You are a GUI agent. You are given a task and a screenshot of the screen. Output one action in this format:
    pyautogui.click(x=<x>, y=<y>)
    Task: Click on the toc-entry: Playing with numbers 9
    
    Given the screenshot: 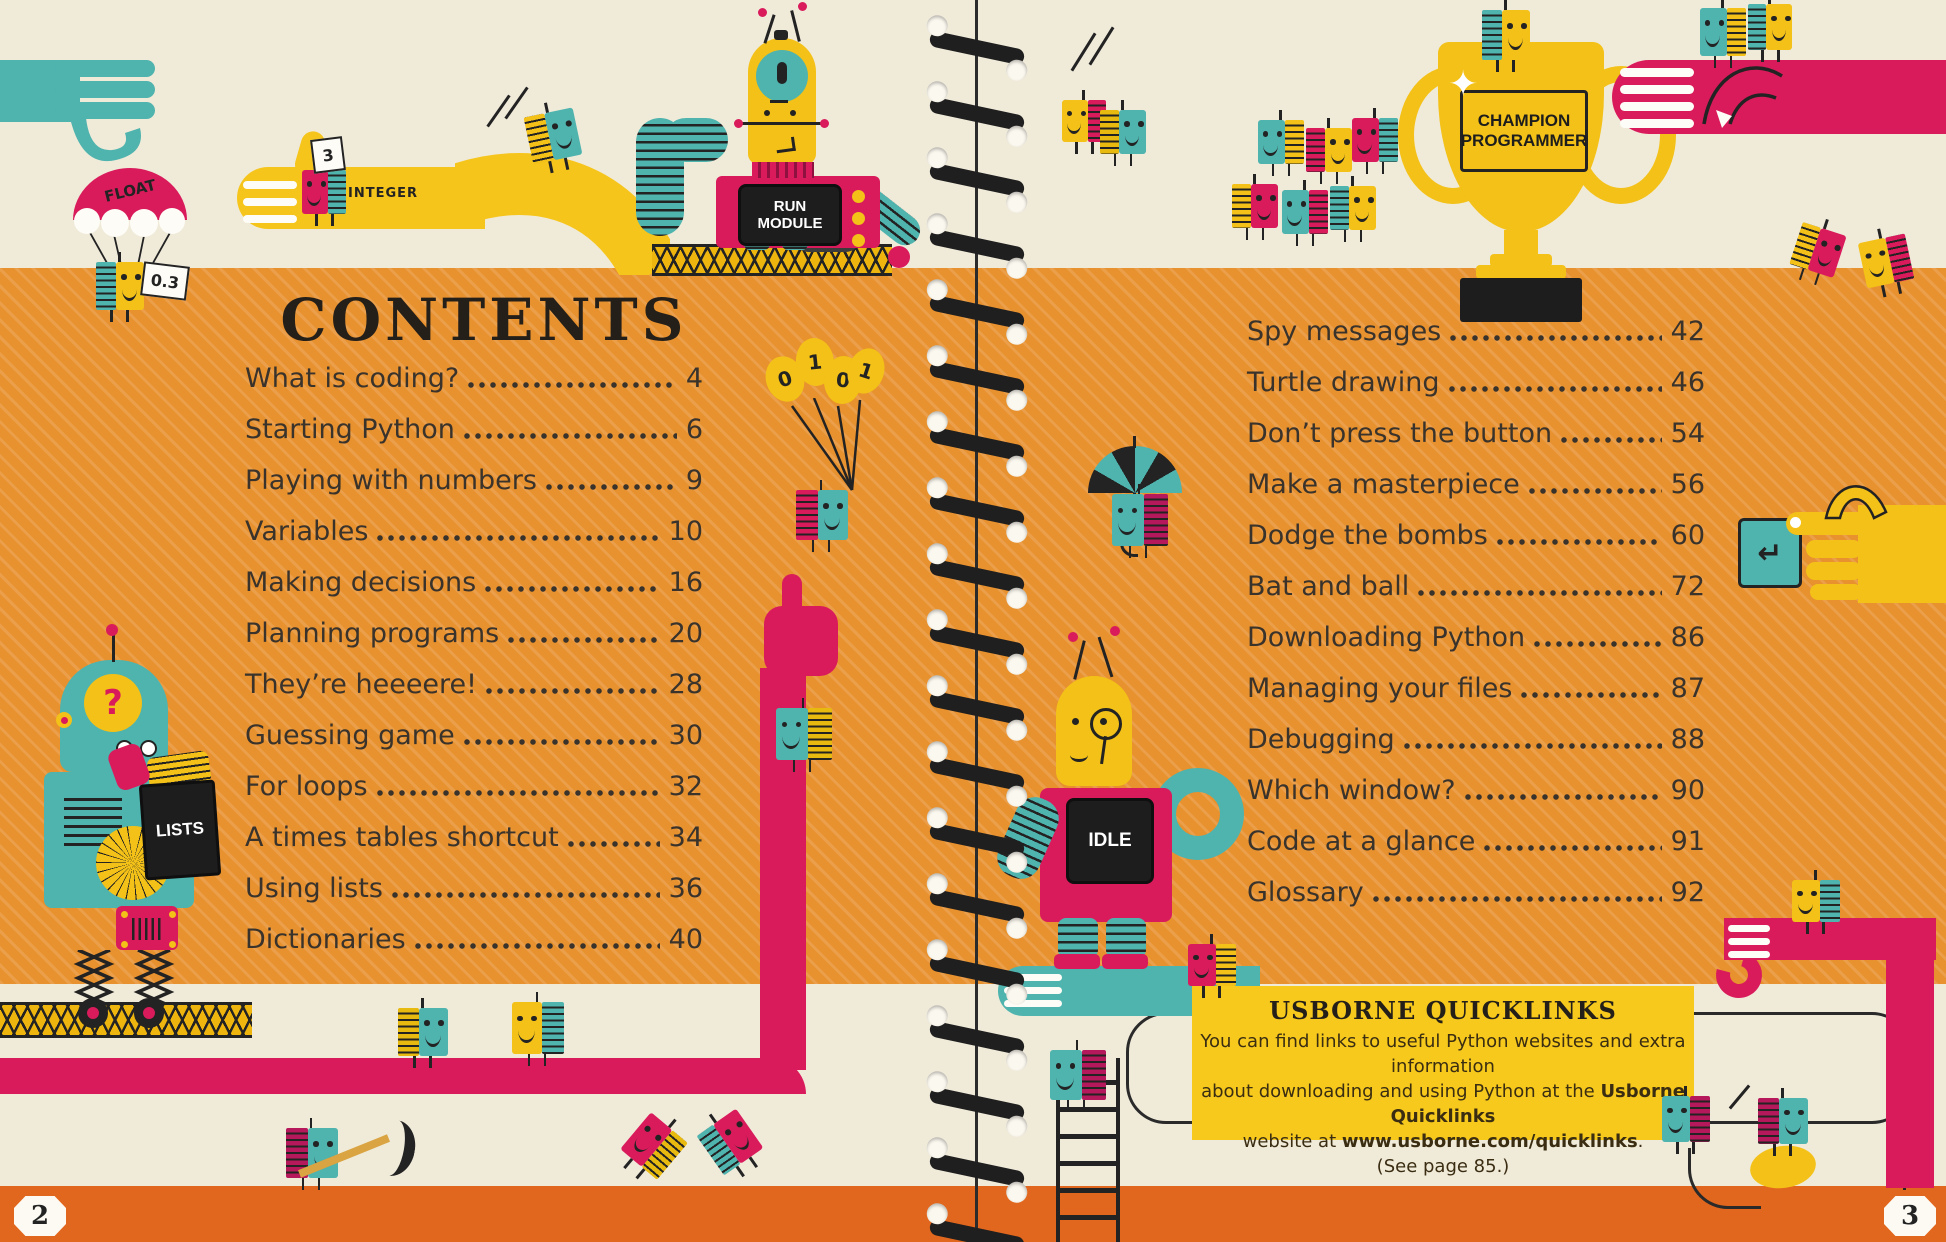 What is the action you would take?
    pyautogui.click(x=474, y=480)
    